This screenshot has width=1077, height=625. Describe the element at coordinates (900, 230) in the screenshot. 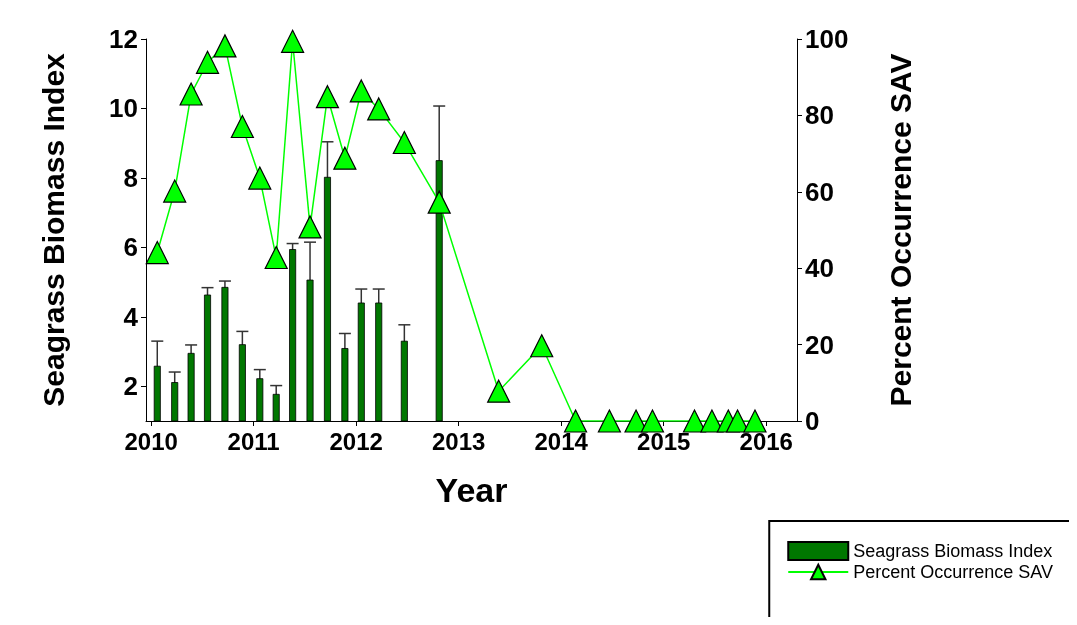

I see `y2-axis-title: Percent Occurrence SAV` at that location.